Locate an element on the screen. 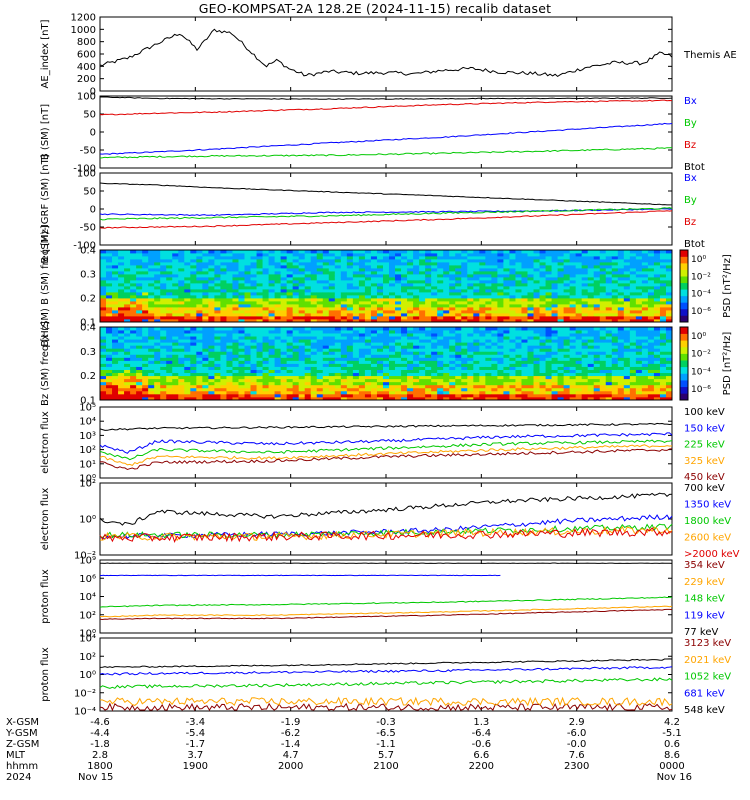 The image size is (750, 800). legend-label: By is located at coordinates (690, 123).